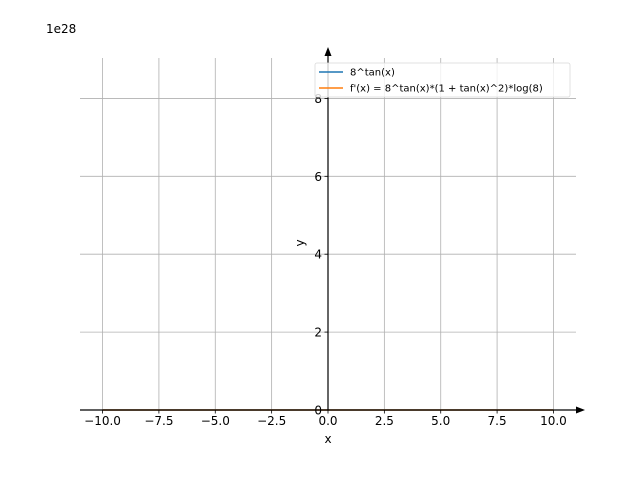  What do you see at coordinates (318, 411) in the screenshot?
I see `y-tick-label: 0` at bounding box center [318, 411].